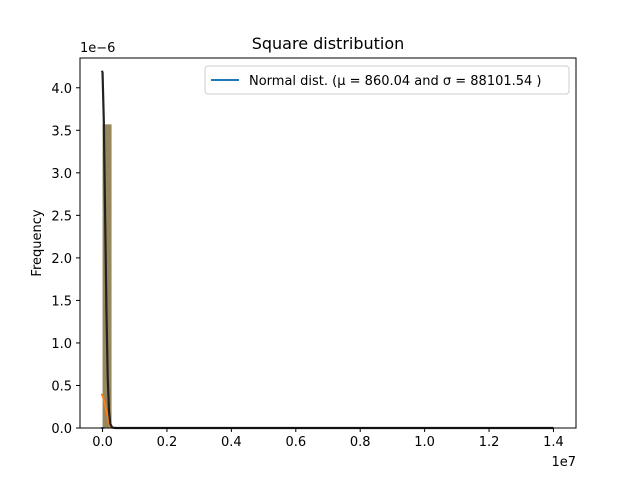  What do you see at coordinates (360, 442) in the screenshot?
I see `x-tick-label: 0.8` at bounding box center [360, 442].